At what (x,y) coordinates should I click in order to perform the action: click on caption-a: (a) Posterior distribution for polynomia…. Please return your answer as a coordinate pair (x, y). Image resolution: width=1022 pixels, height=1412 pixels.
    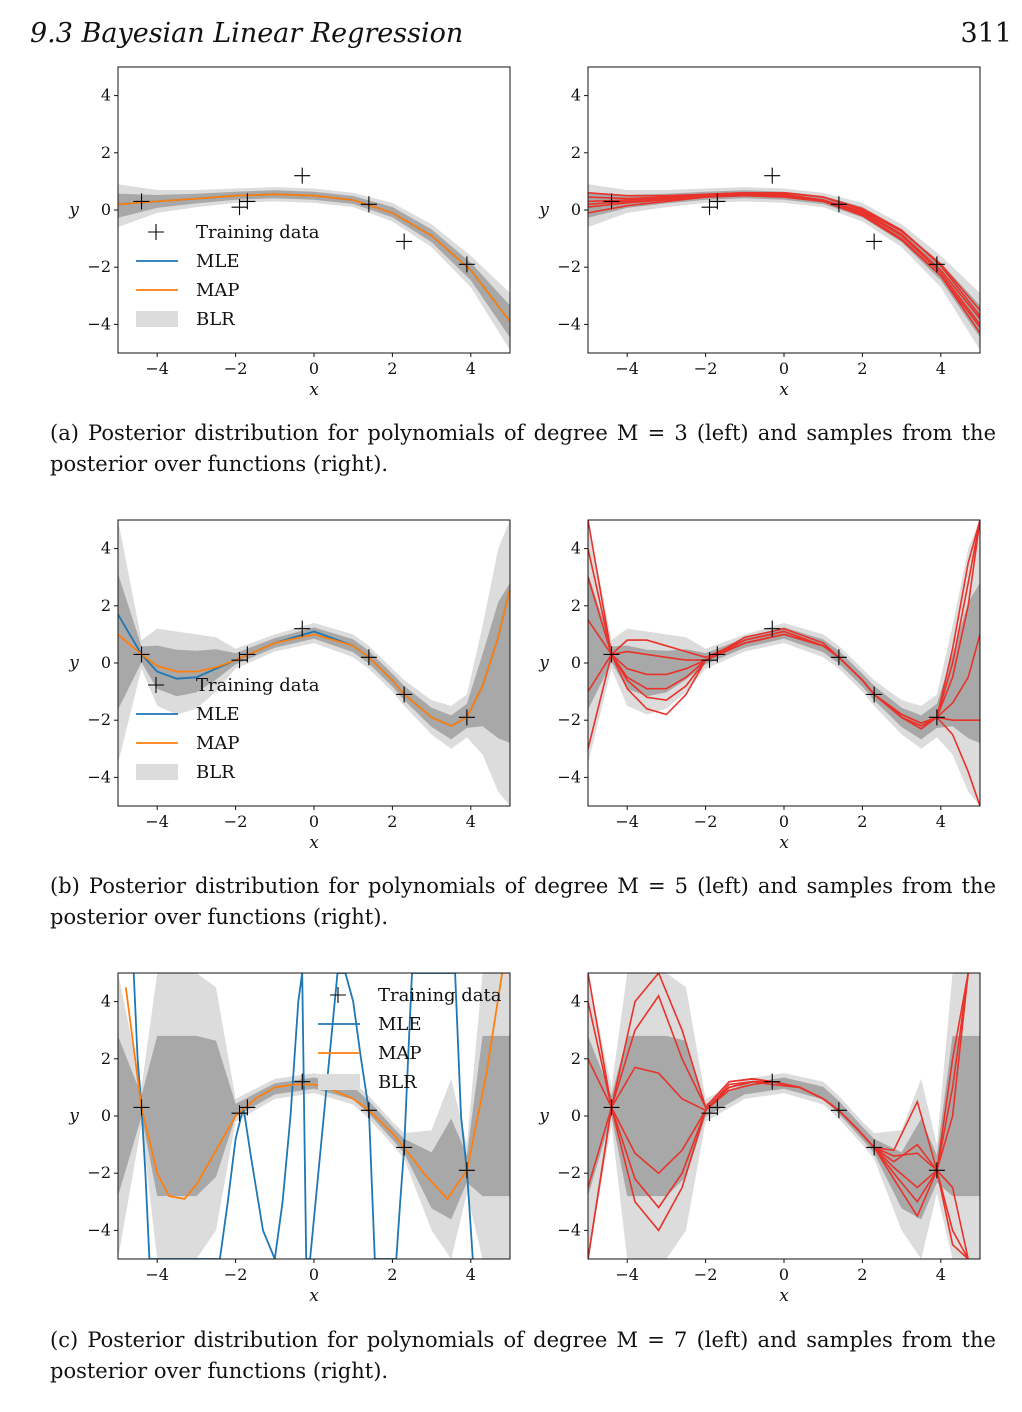
    Looking at the image, I should click on (523, 448).